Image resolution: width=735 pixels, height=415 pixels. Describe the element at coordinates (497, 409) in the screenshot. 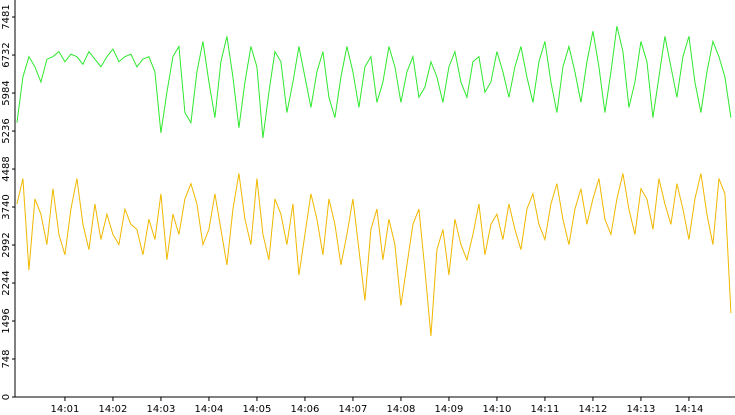

I see `x-tick-label: 14:10` at that location.